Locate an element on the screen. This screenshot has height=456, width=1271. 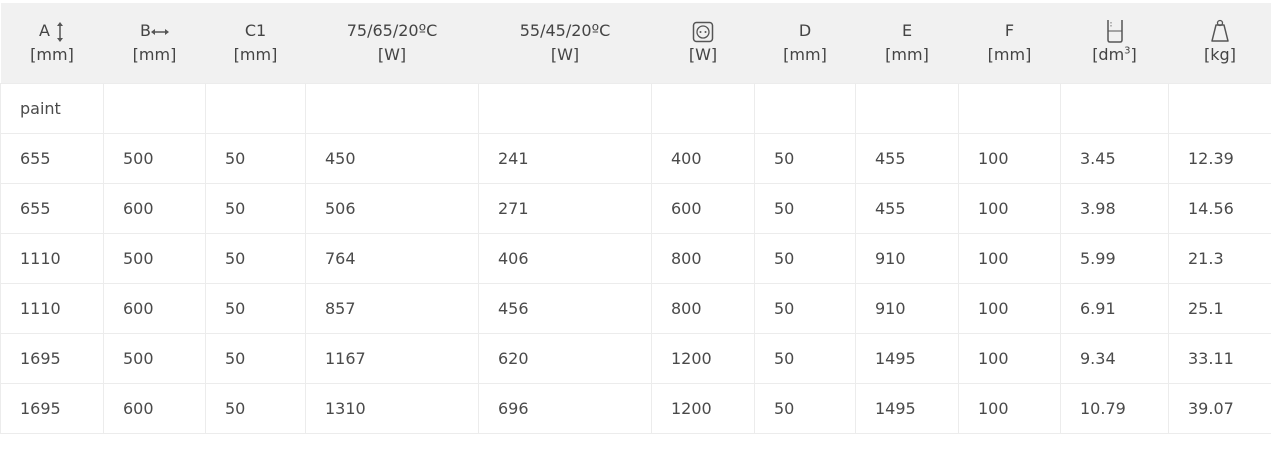
water-container-icon is located at coordinates (1115, 31).